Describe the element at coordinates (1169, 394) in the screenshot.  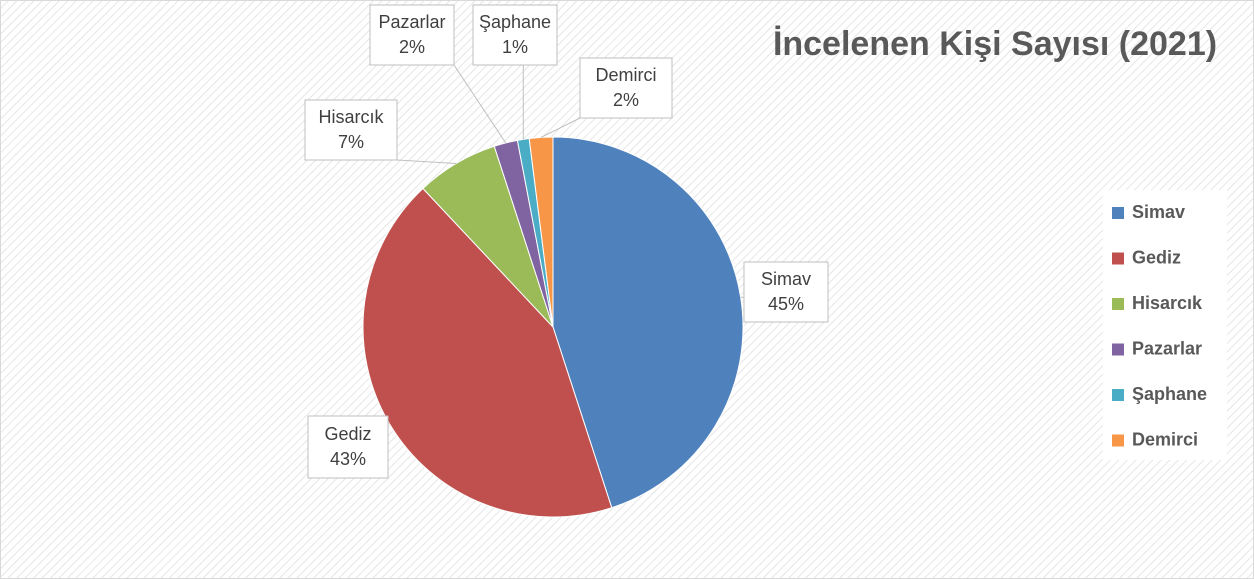
I see `legend-label: Şaphane` at that location.